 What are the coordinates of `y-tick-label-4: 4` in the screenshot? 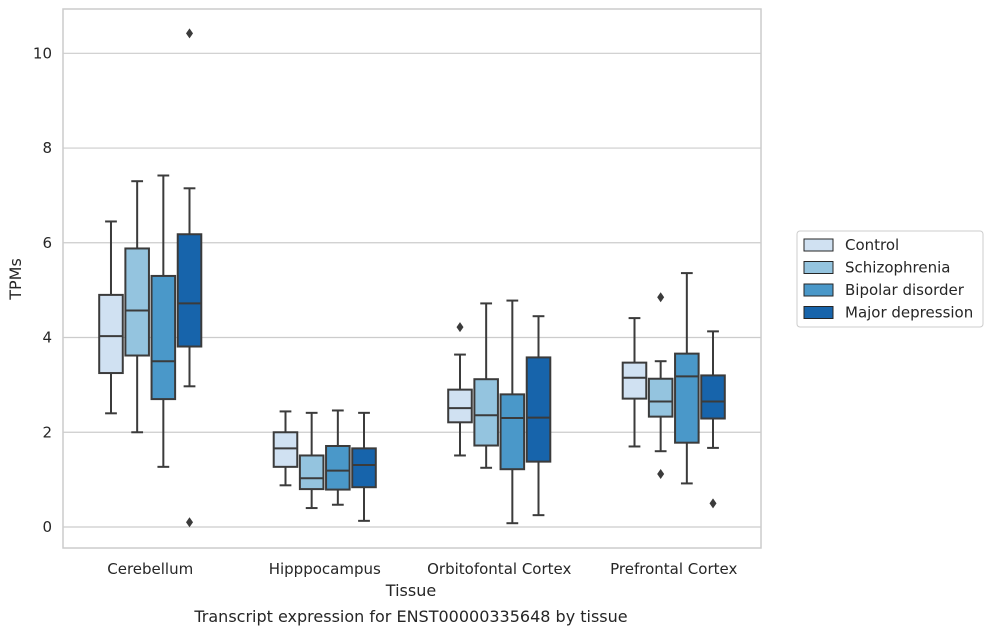 It's located at (47, 338).